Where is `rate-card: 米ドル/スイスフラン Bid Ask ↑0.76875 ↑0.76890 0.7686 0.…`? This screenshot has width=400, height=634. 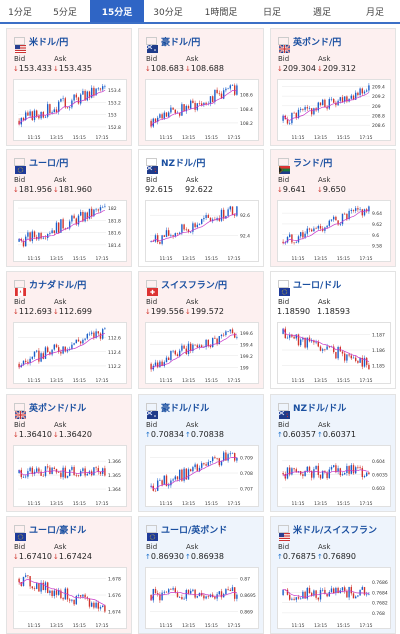
rate-card: 米ドル/スイスフラン Bid Ask ↑0.76875 ↑0.76890 0.7686 0.… is located at coordinates (333, 575).